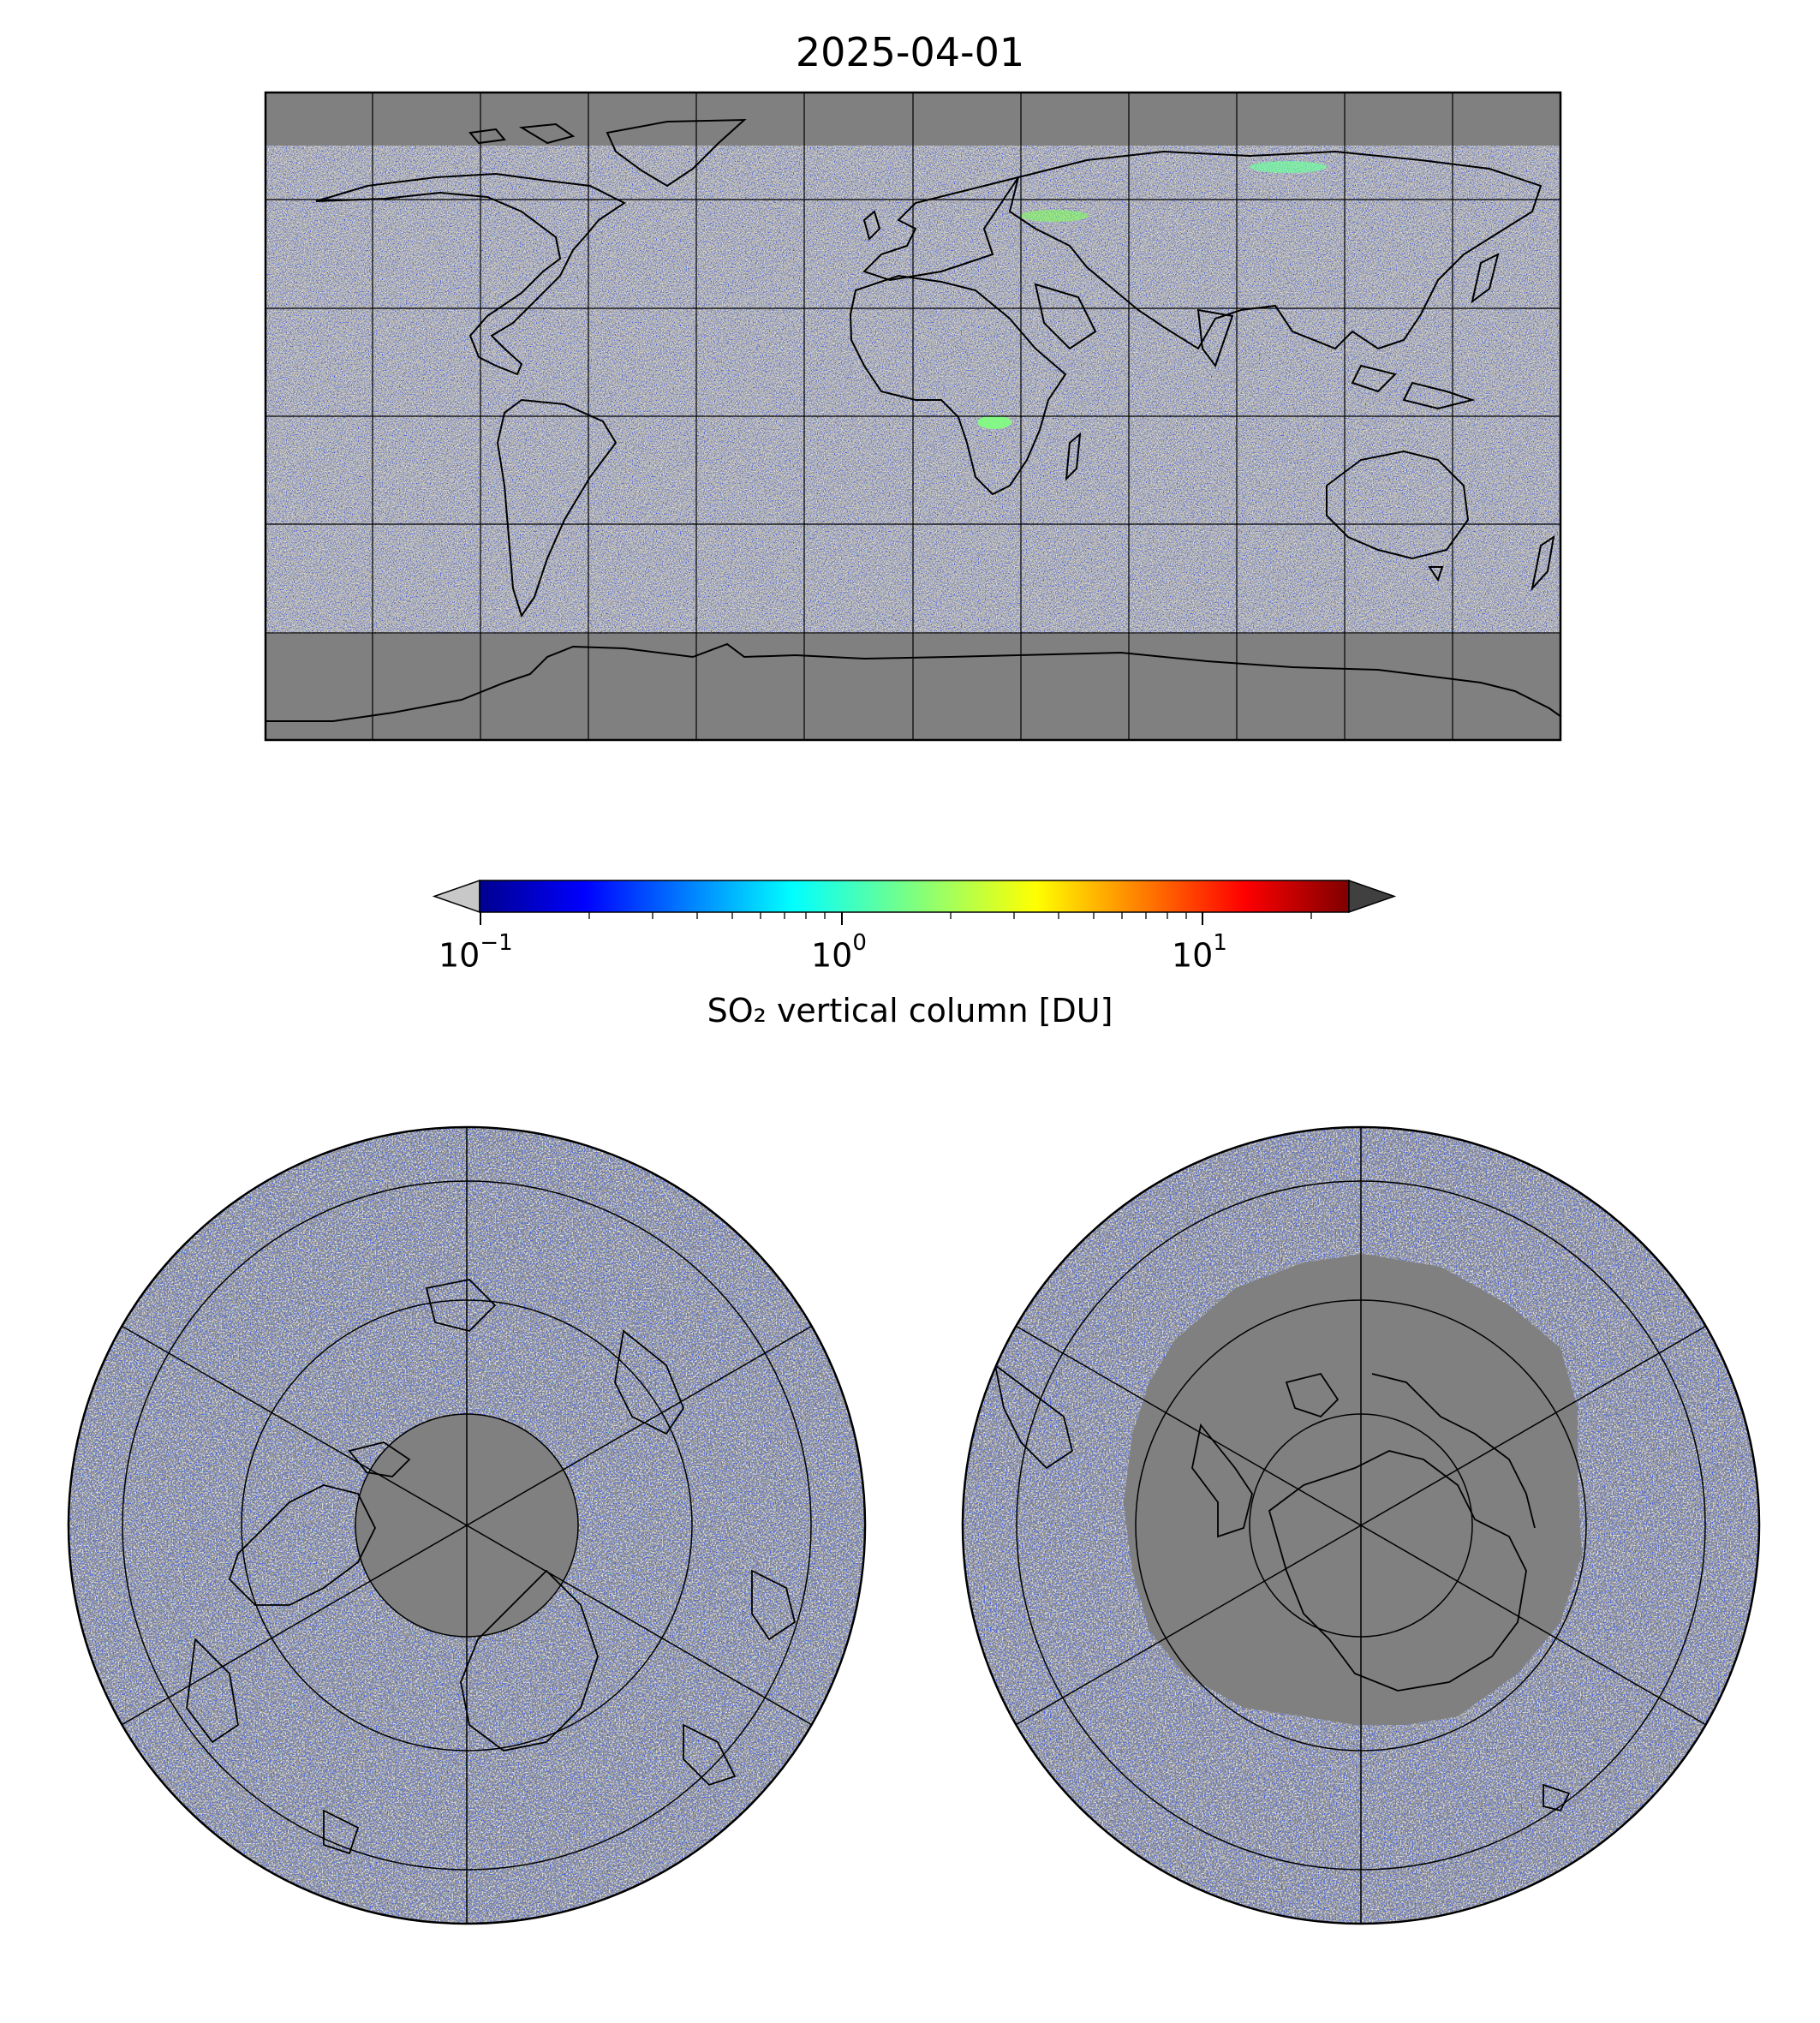 This screenshot has width=1820, height=2023. I want to click on colorbar-over-extension, so click(1372, 896).